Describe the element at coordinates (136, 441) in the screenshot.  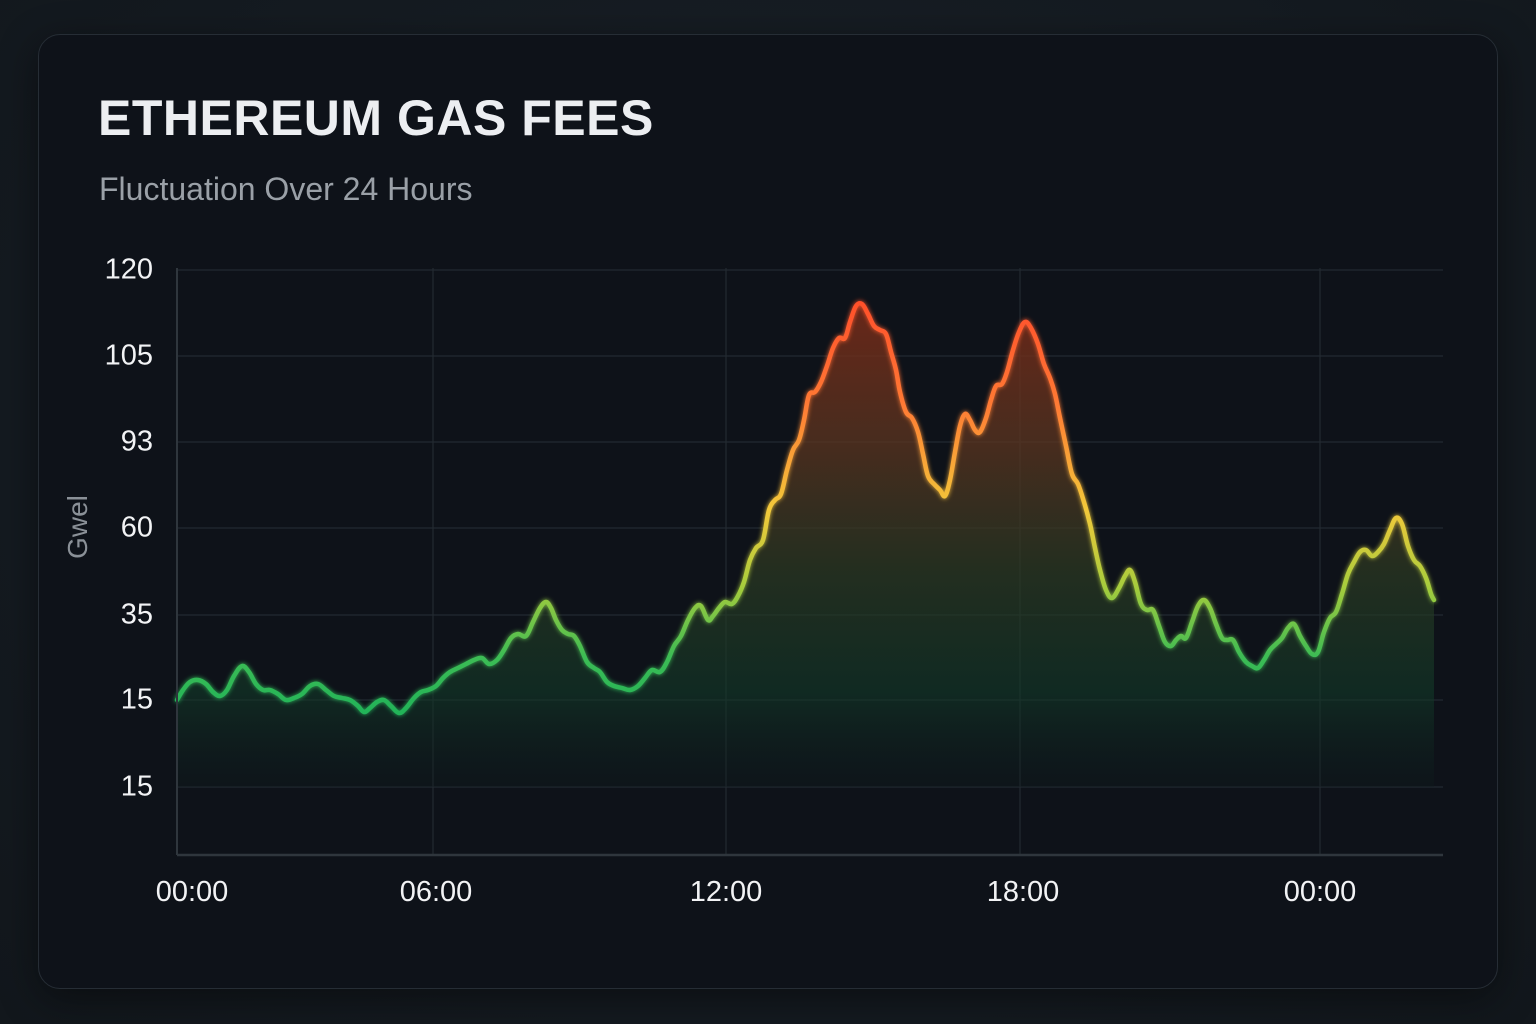
I see `y-tick-label: 93` at that location.